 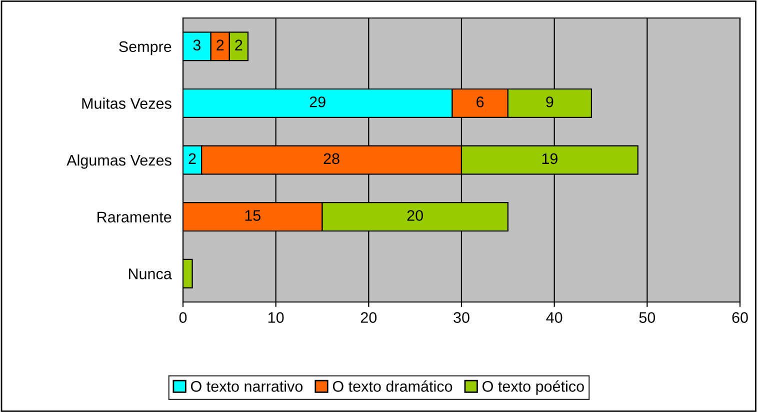 What do you see at coordinates (332, 158) in the screenshot?
I see `data-label: 28` at bounding box center [332, 158].